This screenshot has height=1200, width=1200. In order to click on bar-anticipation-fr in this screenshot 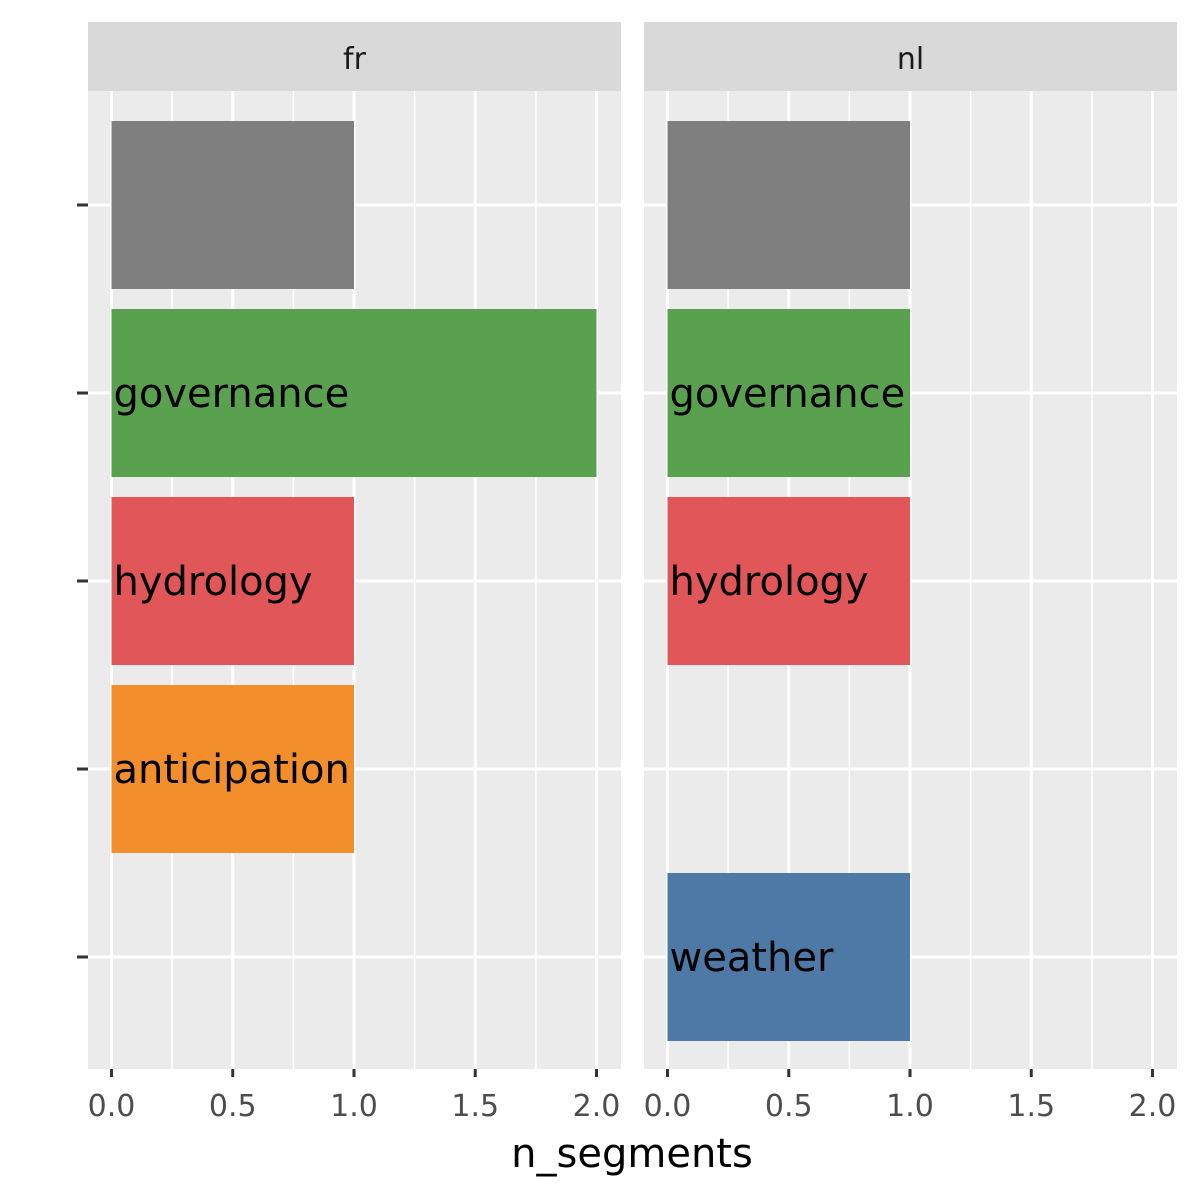, I will do `click(232, 769)`.